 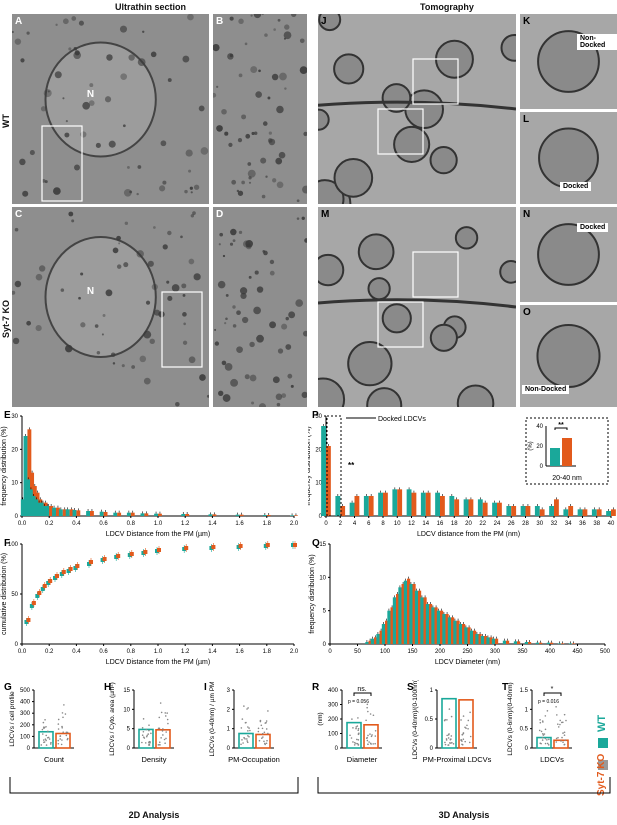 What do you see at coordinates (355, 524) in the screenshot?
I see `x-tick-label: 4` at bounding box center [355, 524].